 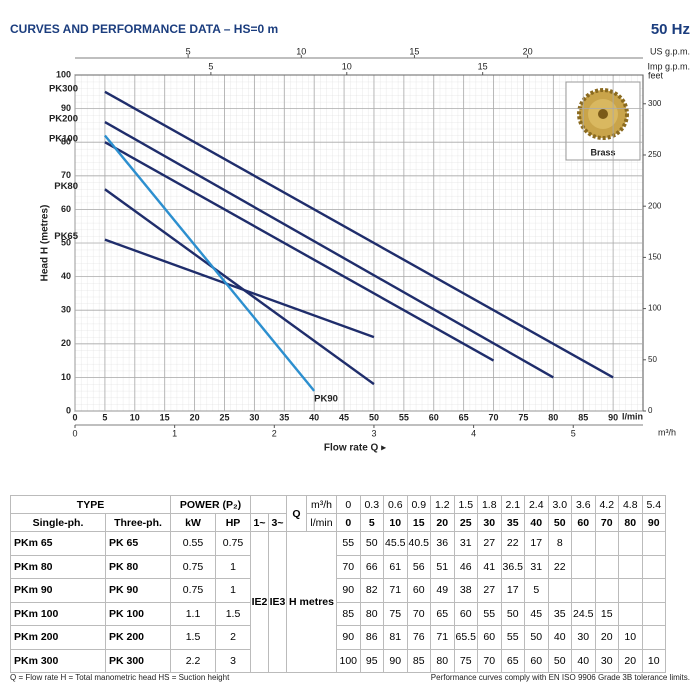 I want to click on x-unit: l/min, so click(x=632, y=416).